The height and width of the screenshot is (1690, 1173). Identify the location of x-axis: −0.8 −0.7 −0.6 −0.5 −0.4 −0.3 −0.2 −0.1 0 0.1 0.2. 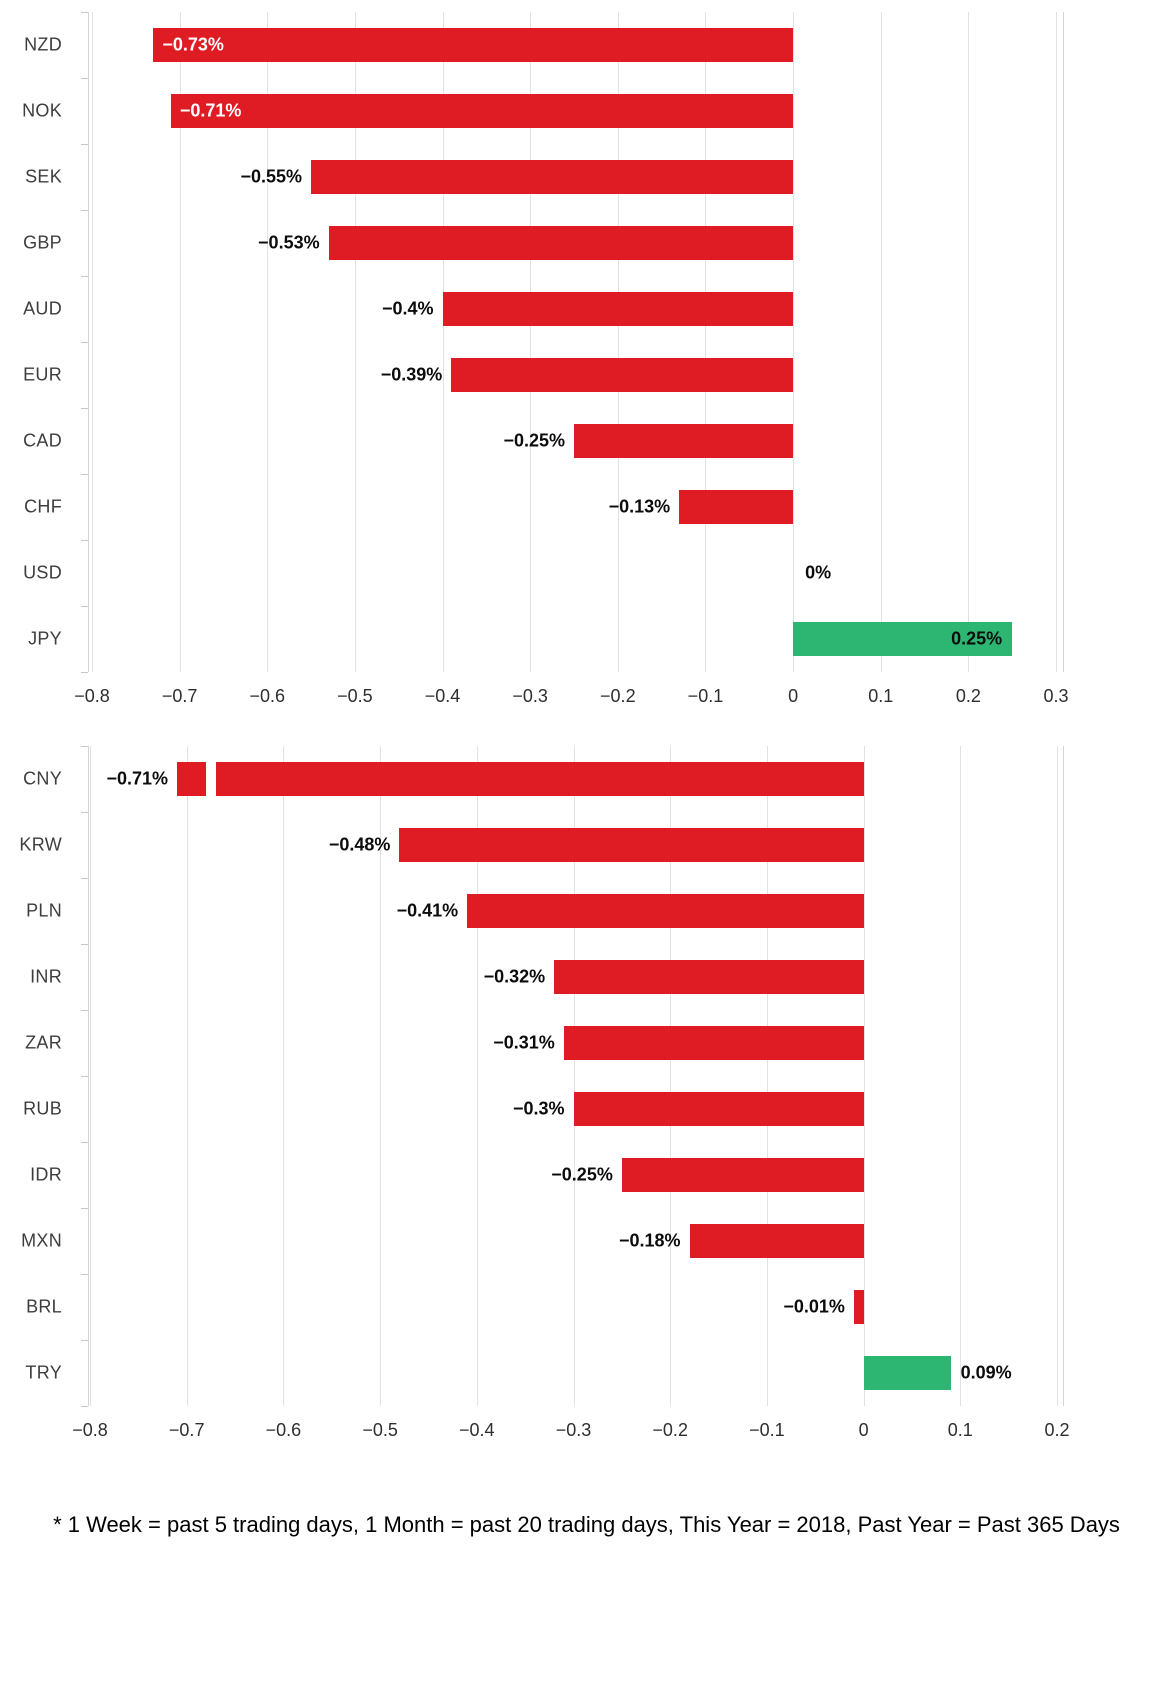
(586, 1435).